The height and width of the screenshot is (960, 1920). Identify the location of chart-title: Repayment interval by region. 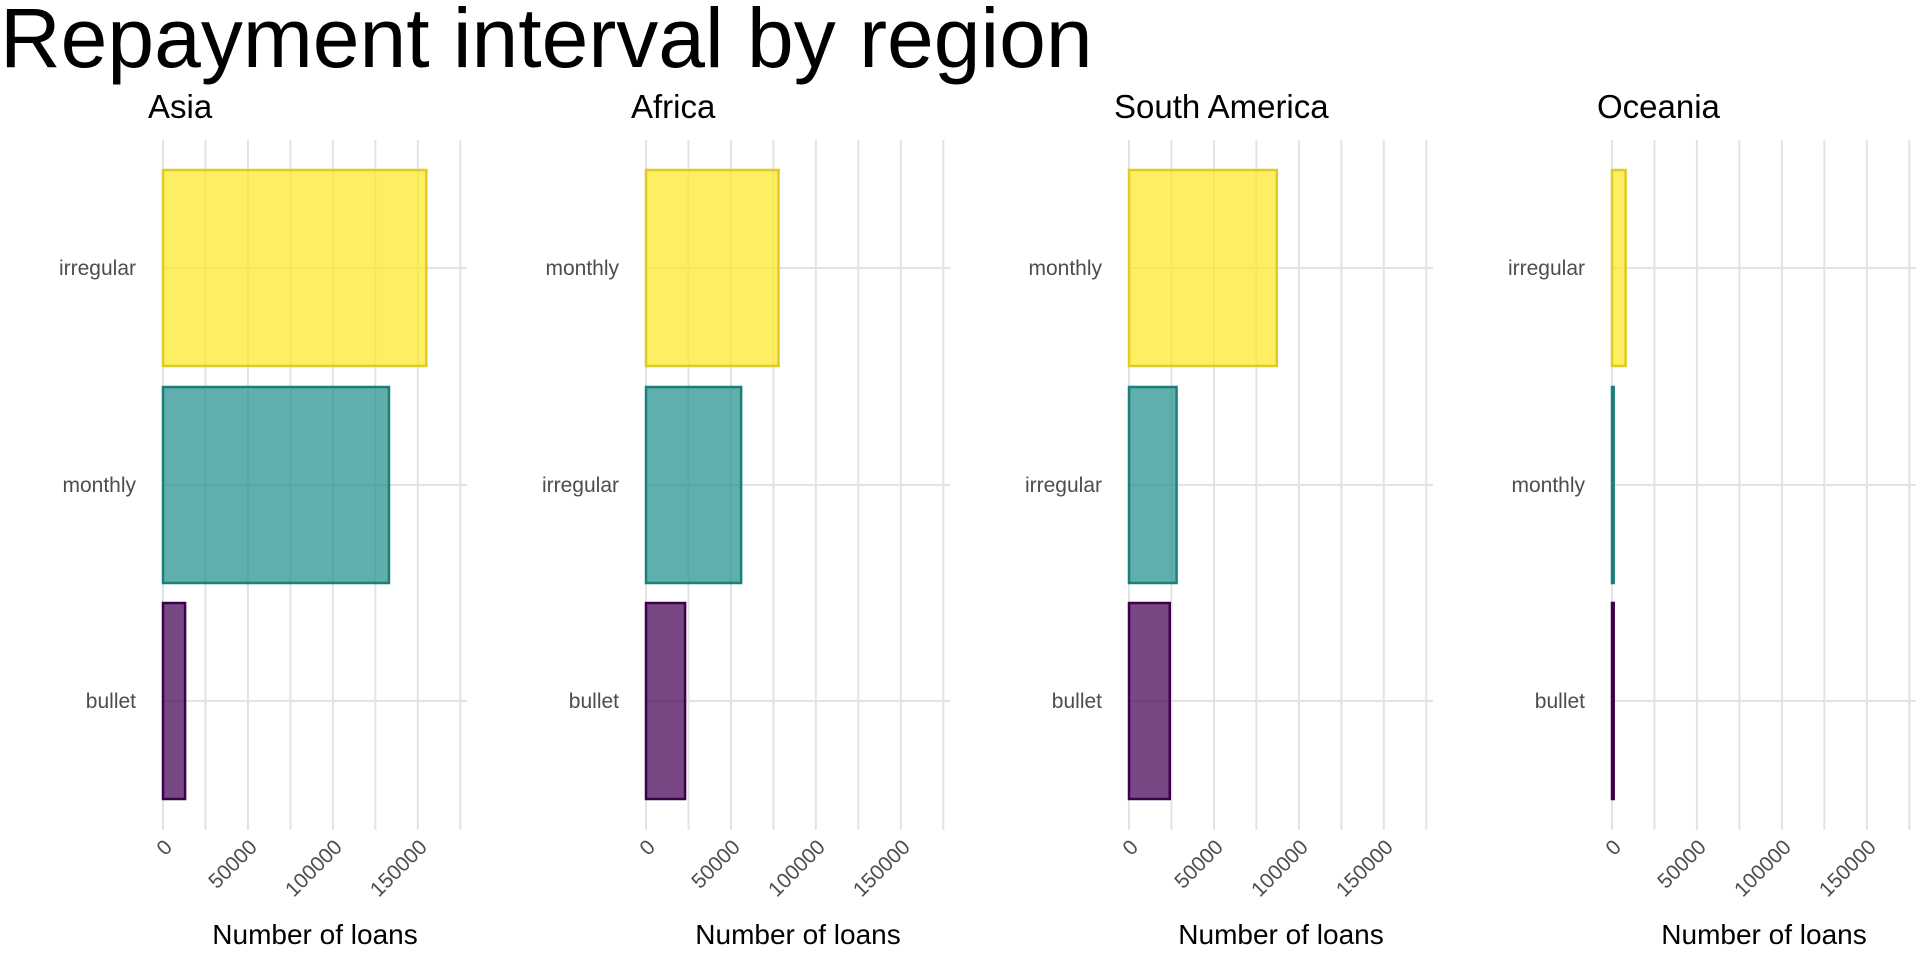
(546, 42).